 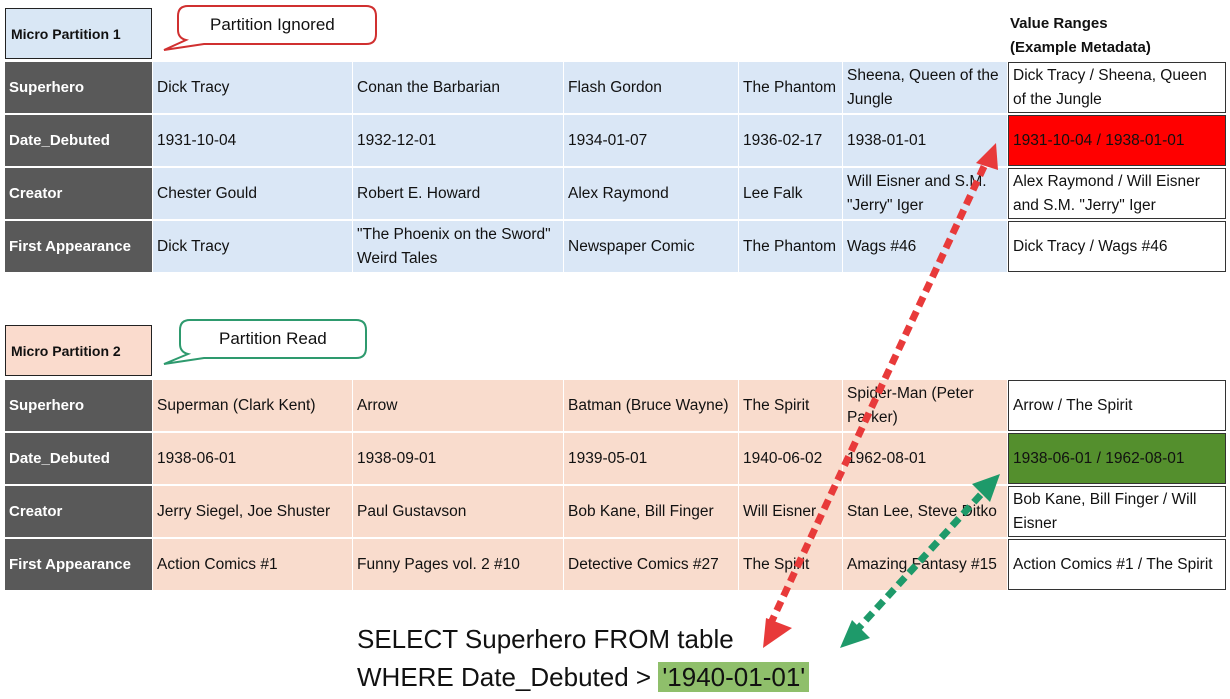 I want to click on table-cell: Paul Gustavson, so click(x=458, y=511).